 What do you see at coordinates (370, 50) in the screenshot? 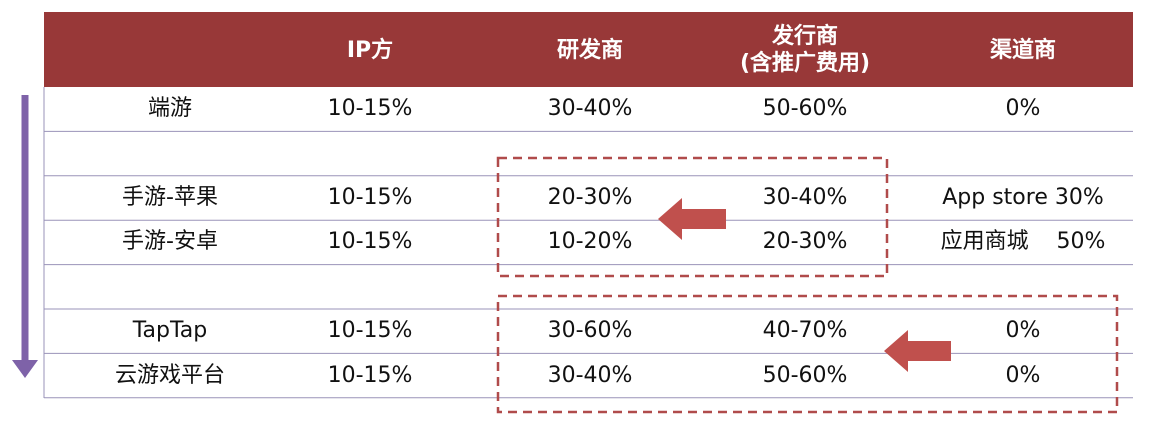
I see `header-cell: IP方` at bounding box center [370, 50].